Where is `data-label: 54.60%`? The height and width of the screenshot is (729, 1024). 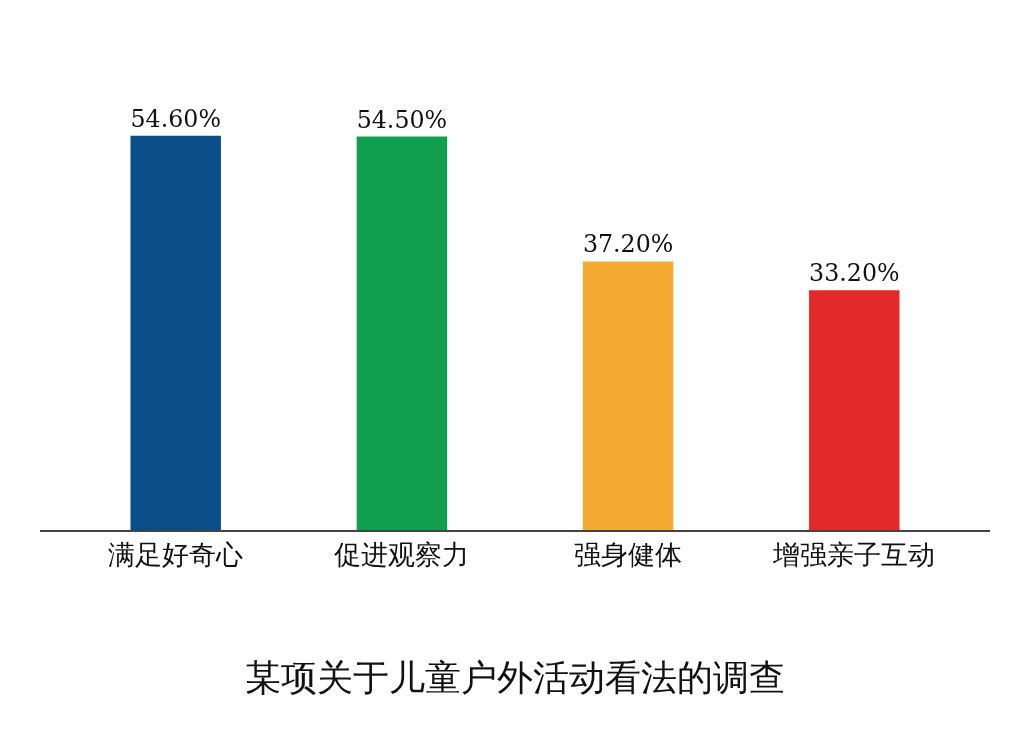 data-label: 54.60% is located at coordinates (175, 118).